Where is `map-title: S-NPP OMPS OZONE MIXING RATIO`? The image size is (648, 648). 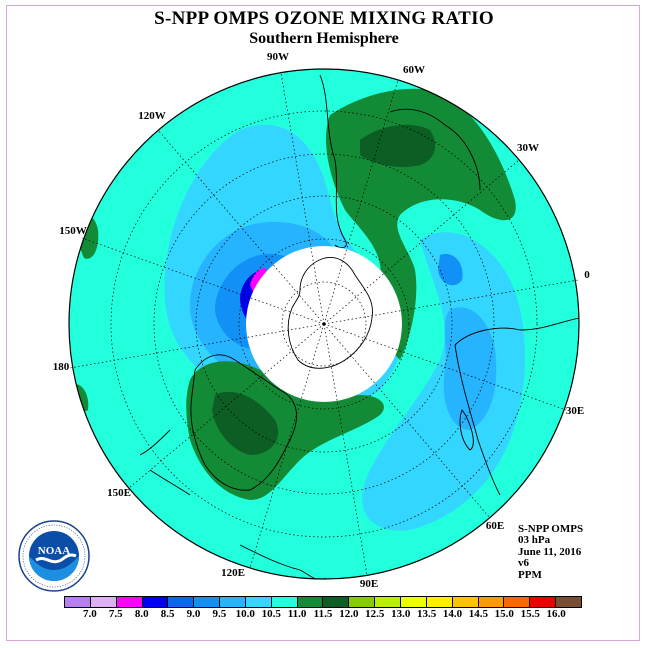
map-title: S-NPP OMPS OZONE MIXING RATIO is located at coordinates (324, 18).